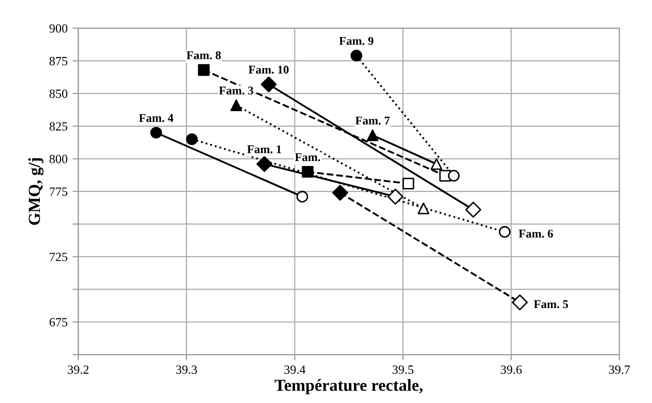  Describe the element at coordinates (356, 40) in the screenshot. I see `annotation: Fam. 9` at that location.